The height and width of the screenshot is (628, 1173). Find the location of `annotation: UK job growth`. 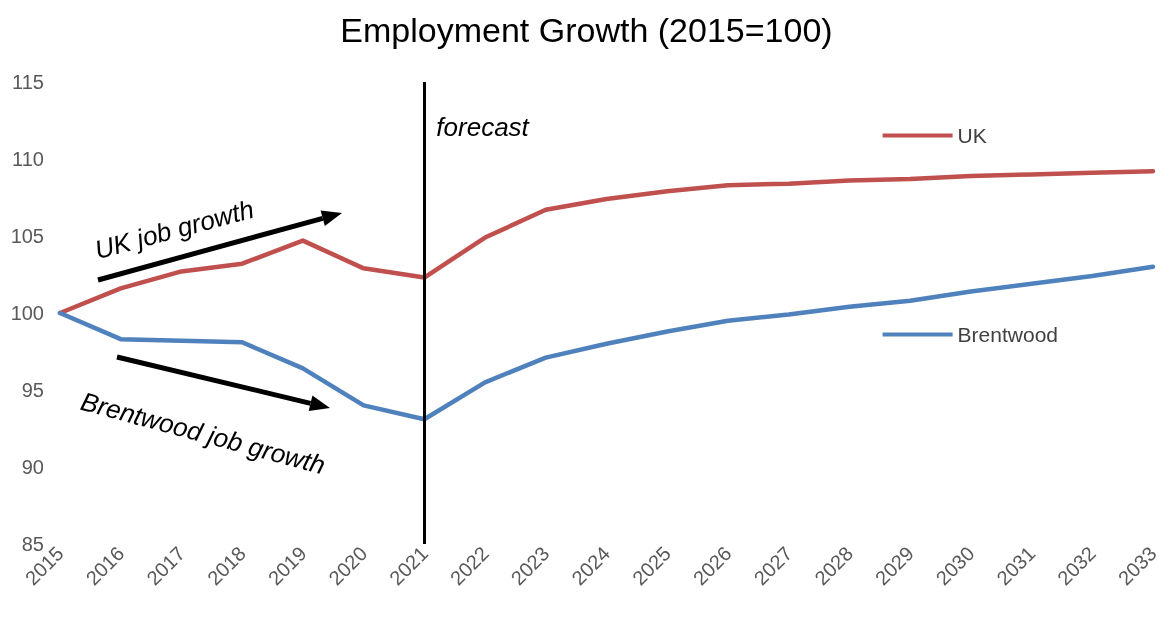

annotation: UK job growth is located at coordinates (174, 229).